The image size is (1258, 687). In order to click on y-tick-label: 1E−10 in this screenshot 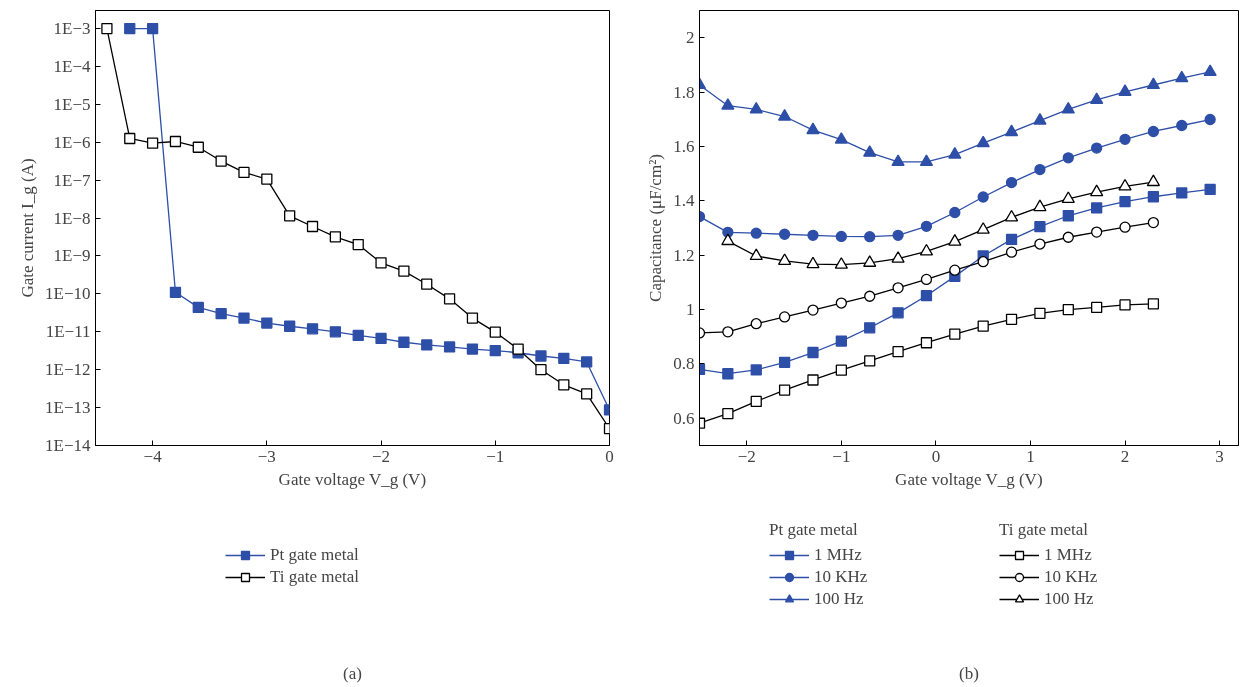, I will do `click(68, 294)`.